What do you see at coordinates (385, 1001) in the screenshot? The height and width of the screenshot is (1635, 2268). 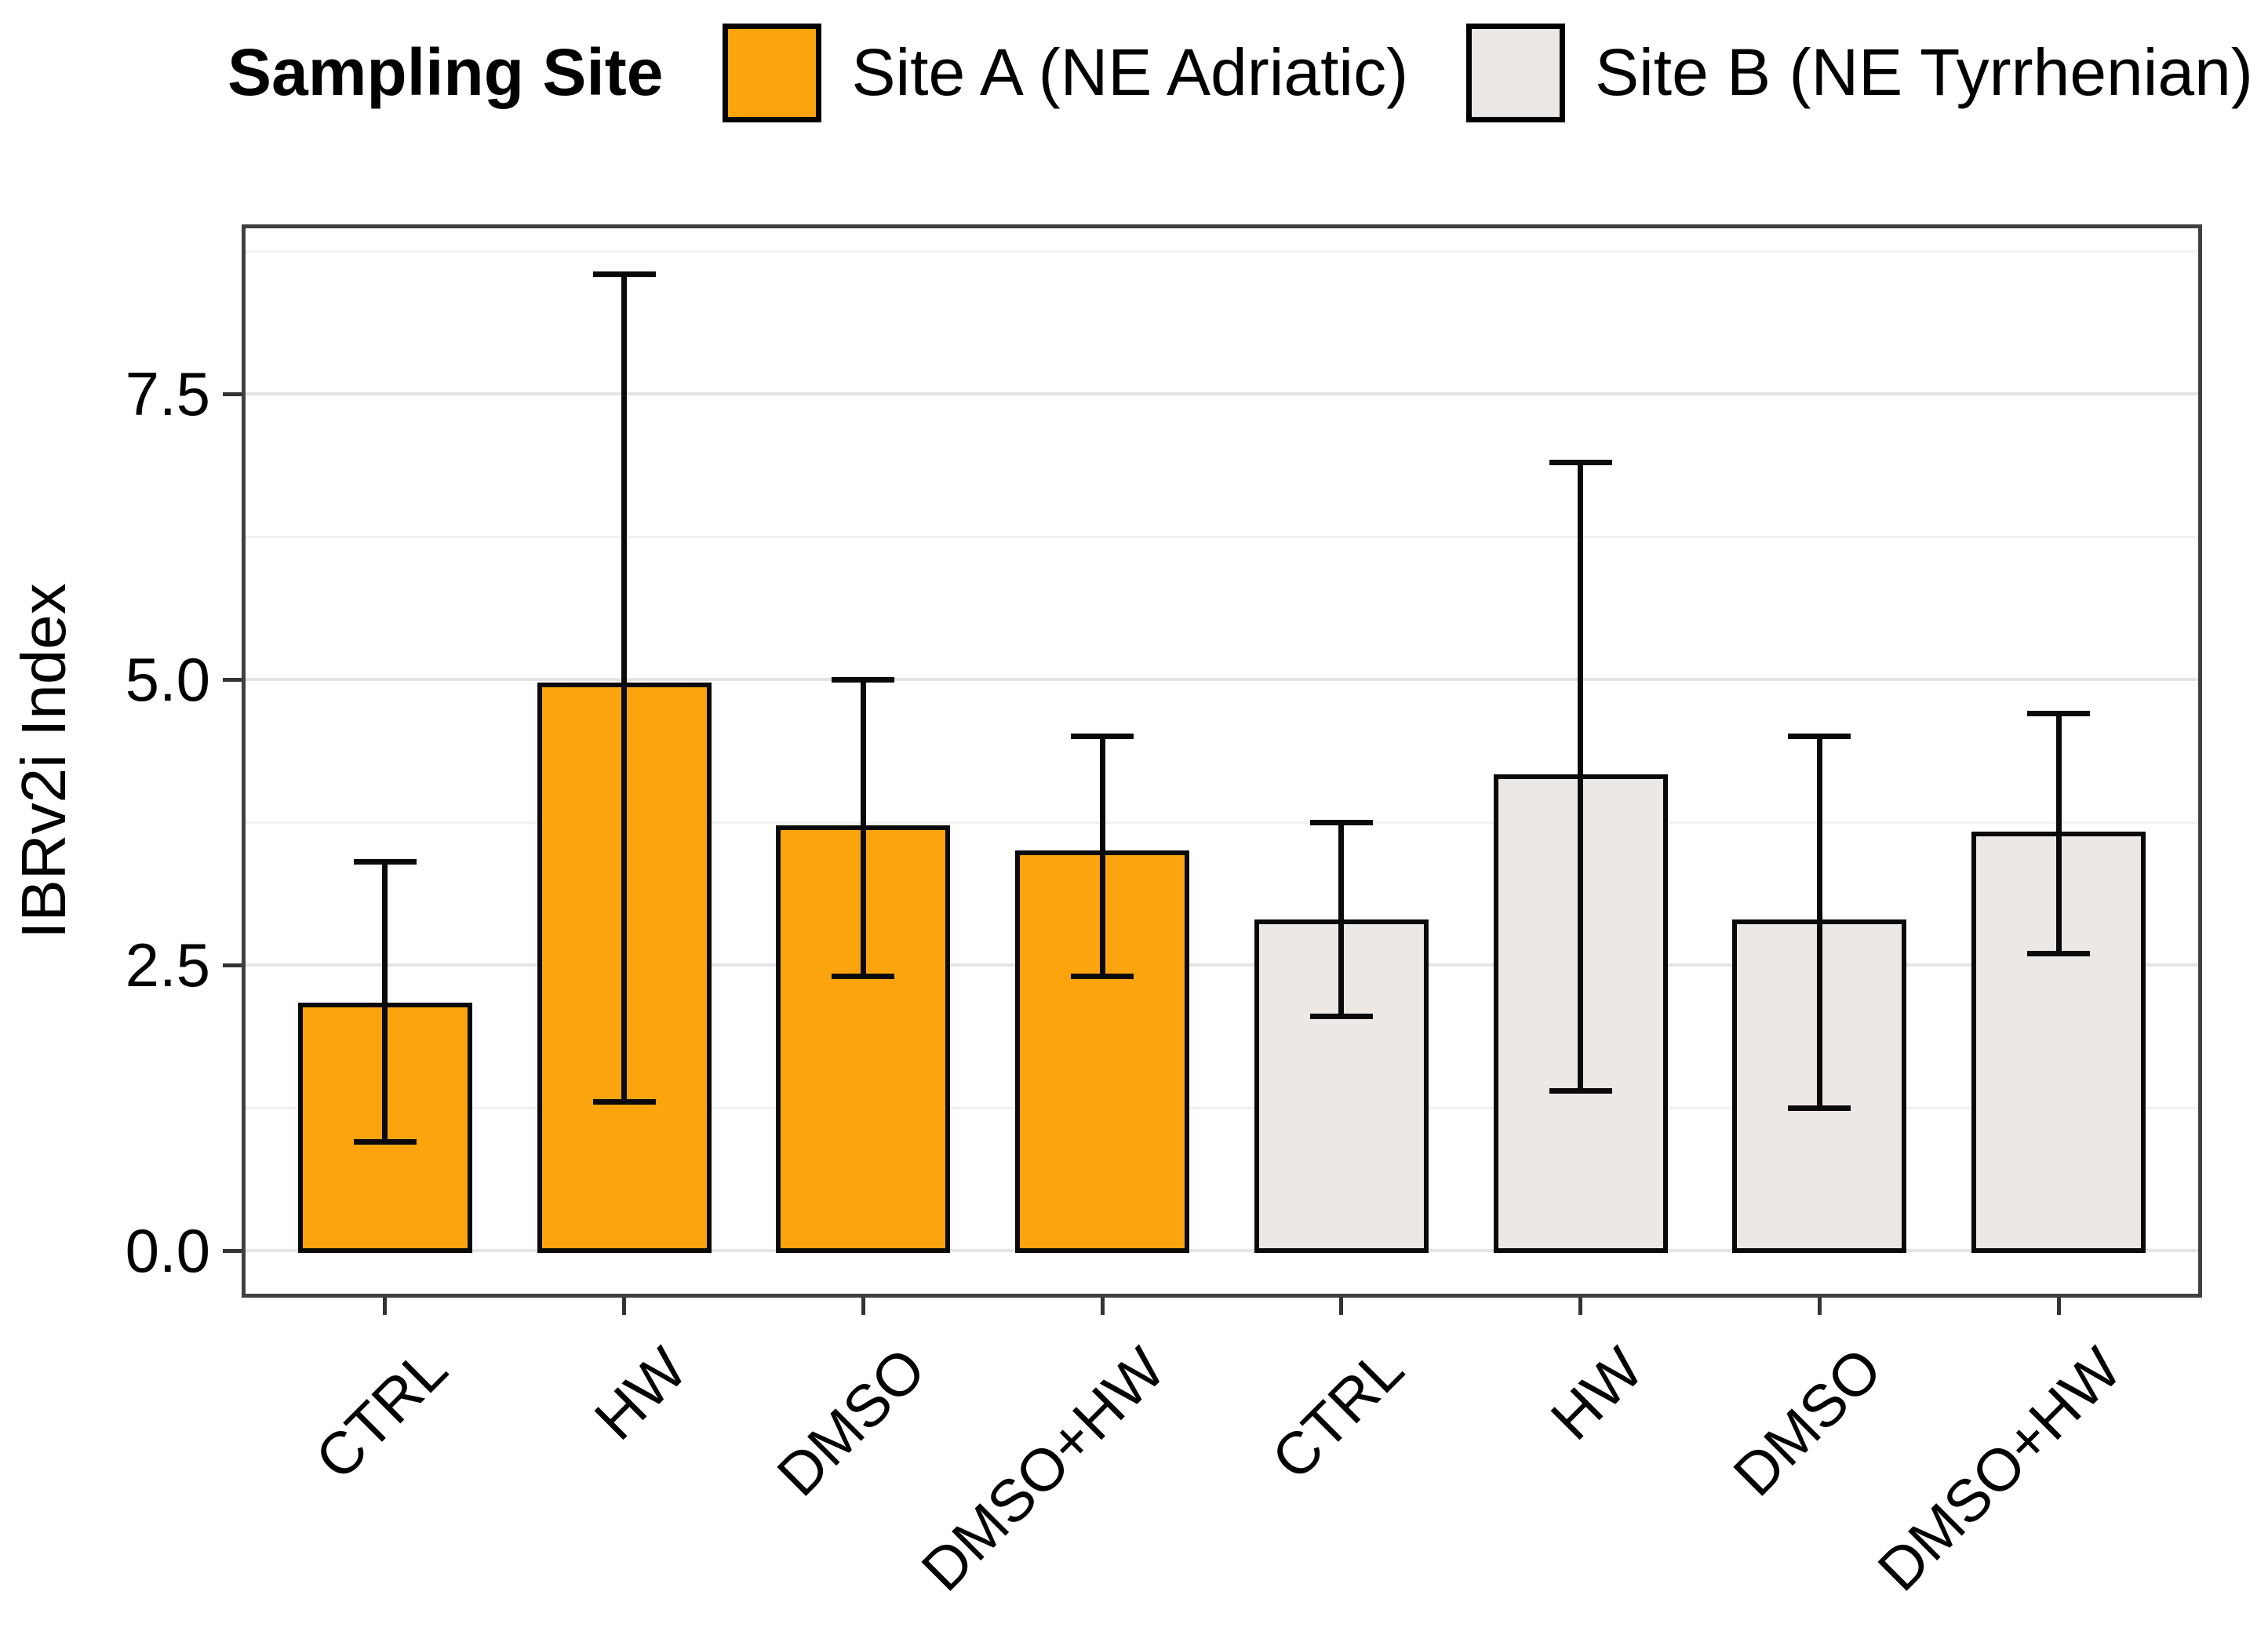 I see `errorbar-line-site-a-ctrl` at bounding box center [385, 1001].